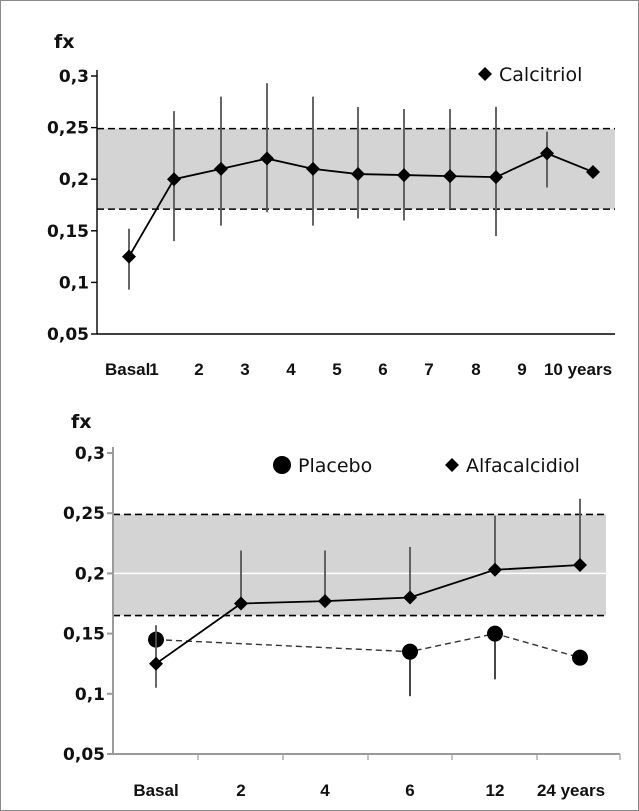 The image size is (639, 811). What do you see at coordinates (495, 790) in the screenshot?
I see `x-tick-label: 12` at bounding box center [495, 790].